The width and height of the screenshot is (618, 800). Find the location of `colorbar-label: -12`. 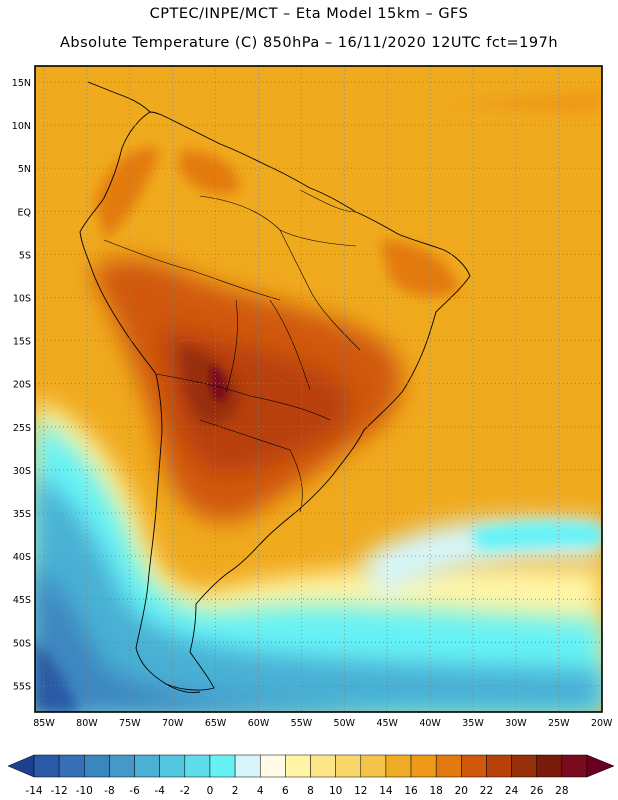

colorbar-label: -12 is located at coordinates (59, 791).